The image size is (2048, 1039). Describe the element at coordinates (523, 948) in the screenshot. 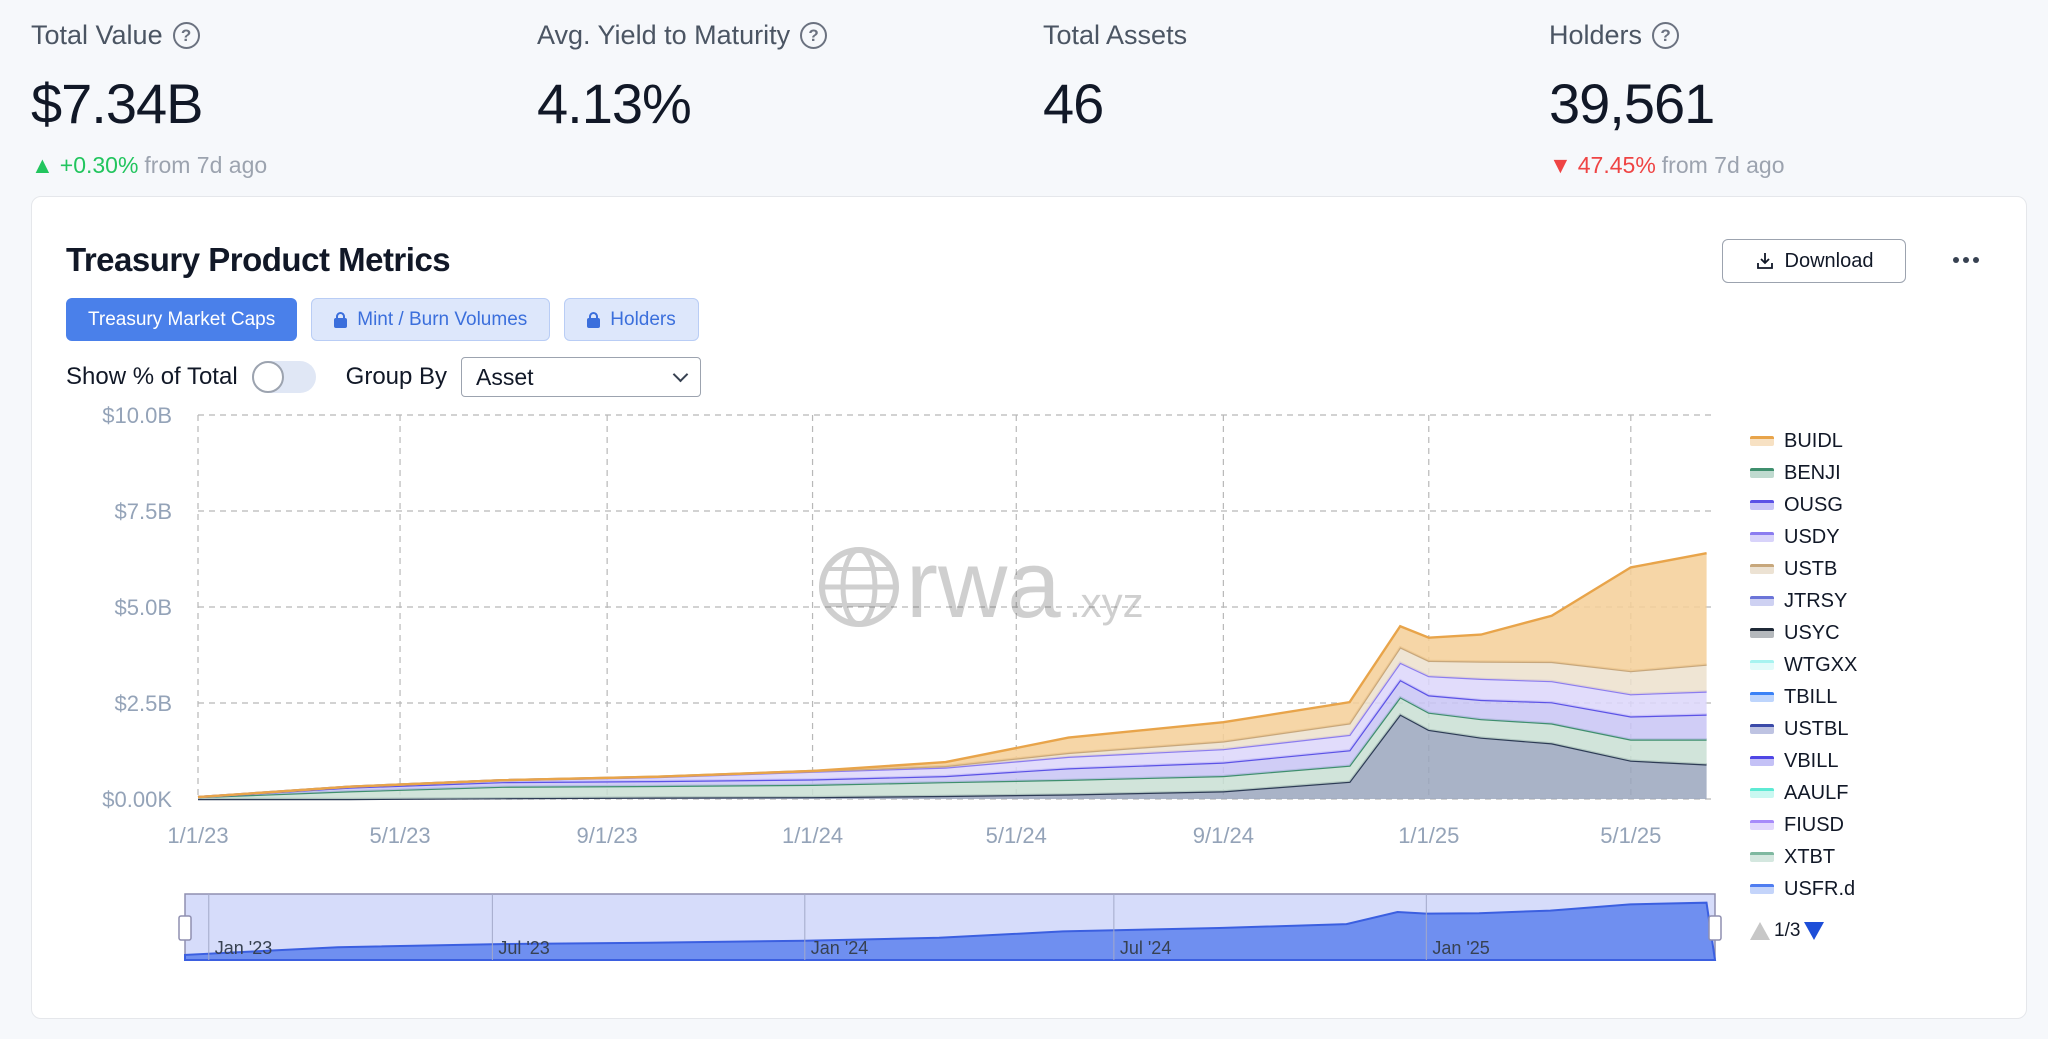

I see `navigator-label: Jul '23` at that location.